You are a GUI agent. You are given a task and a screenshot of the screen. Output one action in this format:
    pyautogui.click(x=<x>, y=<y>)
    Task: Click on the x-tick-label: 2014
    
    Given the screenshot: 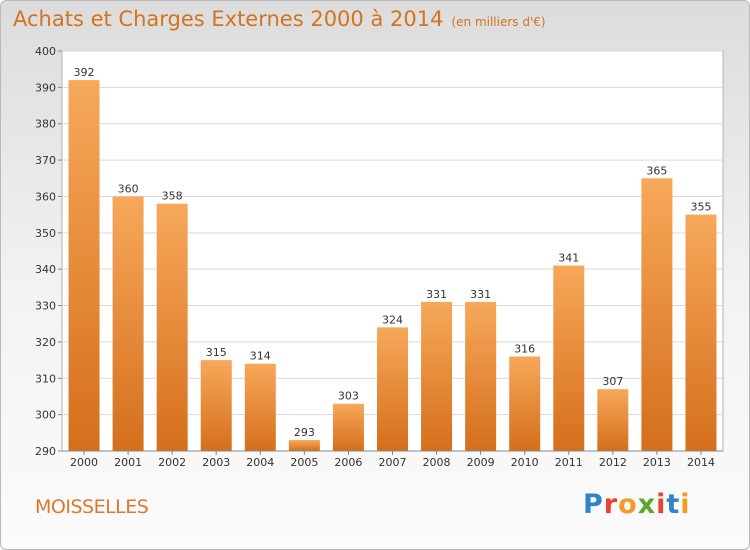 What is the action you would take?
    pyautogui.click(x=701, y=462)
    